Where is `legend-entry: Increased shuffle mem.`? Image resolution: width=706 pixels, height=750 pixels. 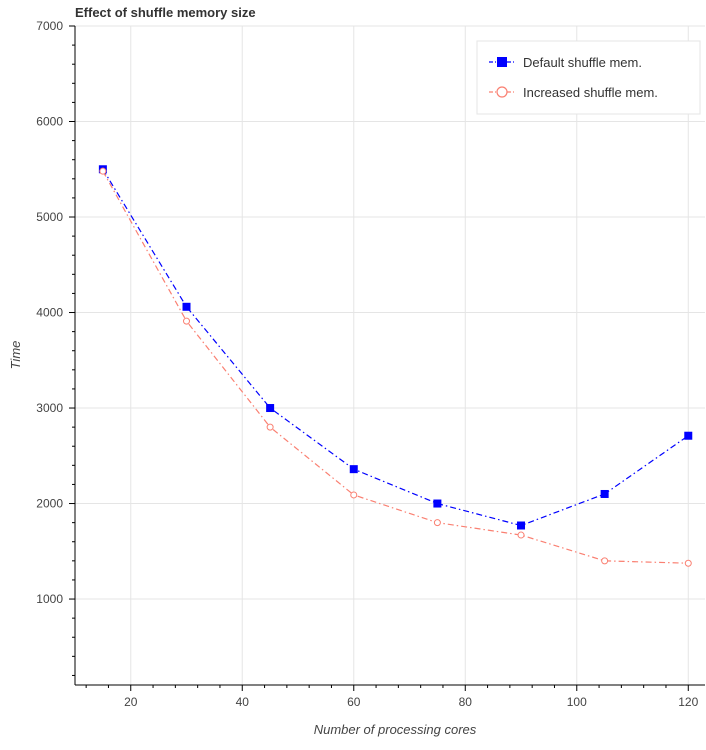 legend-entry: Increased shuffle mem. is located at coordinates (573, 92).